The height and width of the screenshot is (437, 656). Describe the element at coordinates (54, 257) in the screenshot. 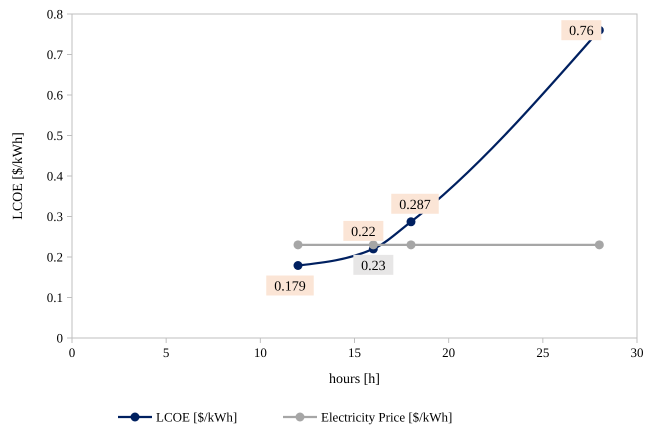

I see `y-tick-label: 0.2` at that location.